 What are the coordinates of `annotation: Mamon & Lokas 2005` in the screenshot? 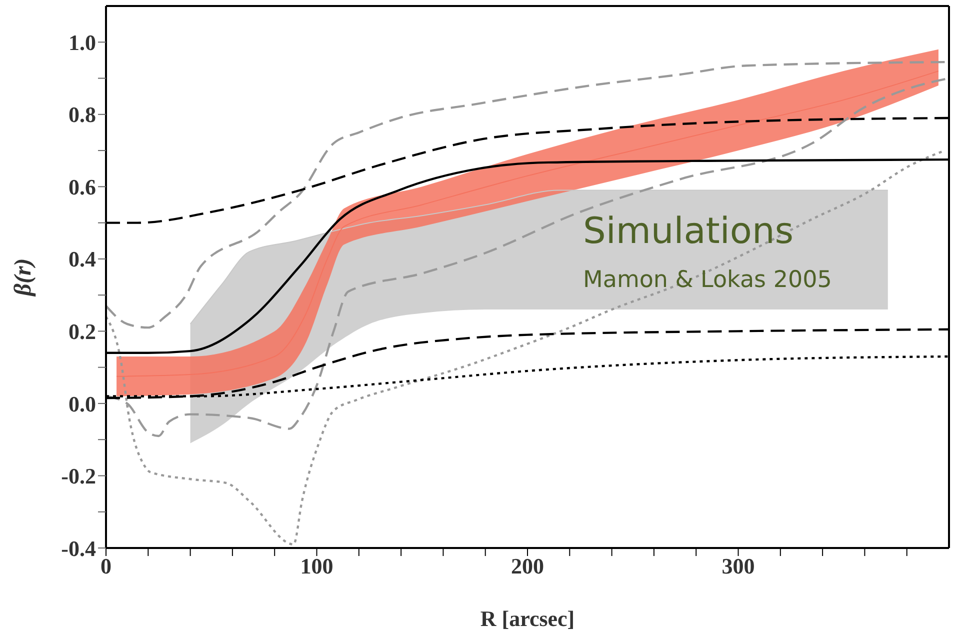 It's located at (707, 280).